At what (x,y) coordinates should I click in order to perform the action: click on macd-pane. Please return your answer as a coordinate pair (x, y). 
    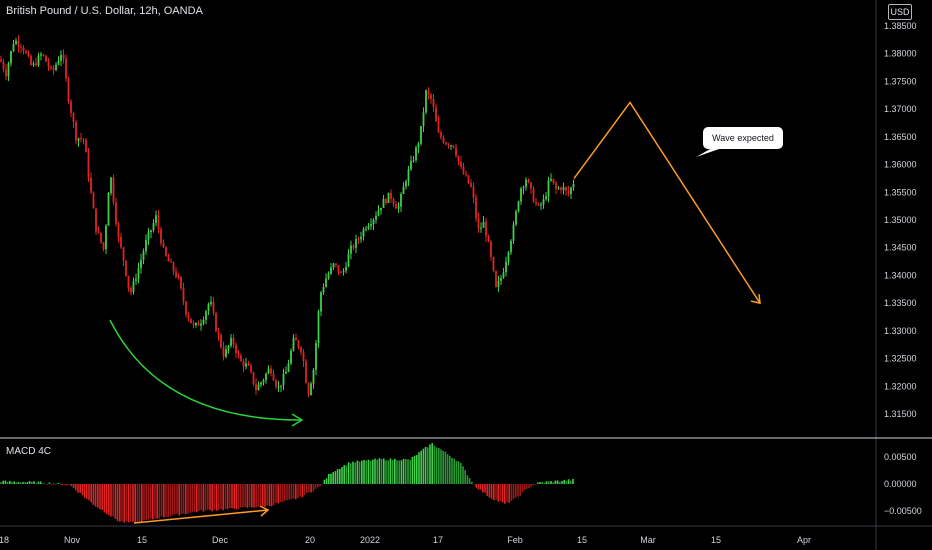
    Looking at the image, I should click on (287, 483).